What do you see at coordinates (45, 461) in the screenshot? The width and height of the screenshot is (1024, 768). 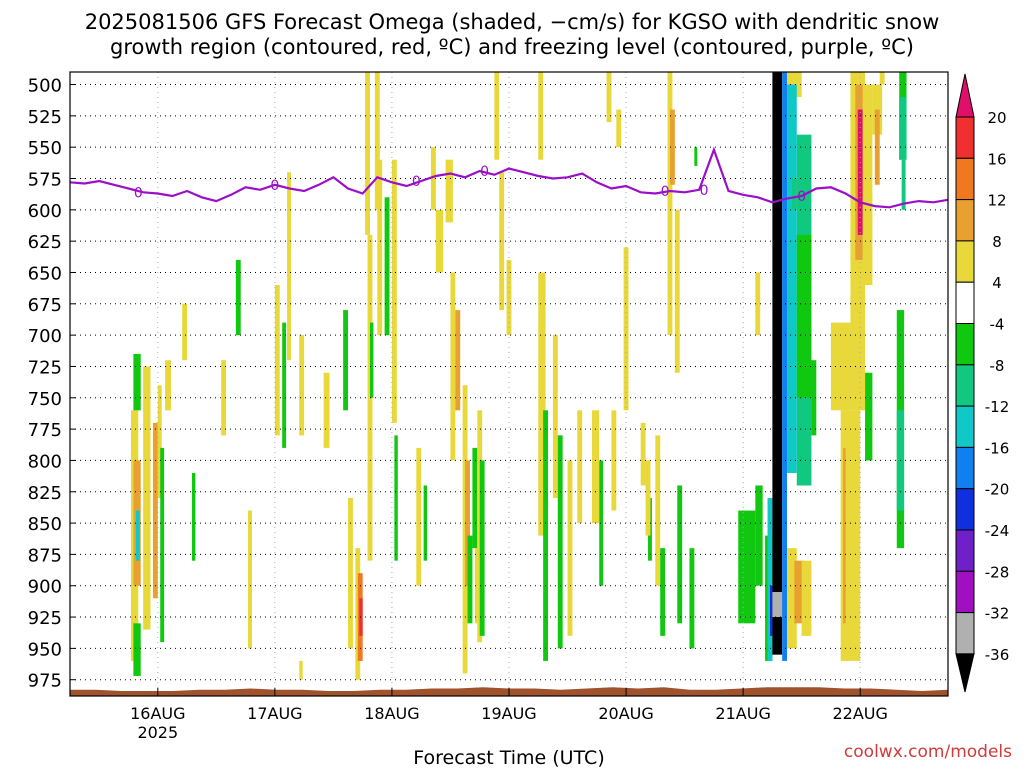 I see `y-tick-label: 800` at bounding box center [45, 461].